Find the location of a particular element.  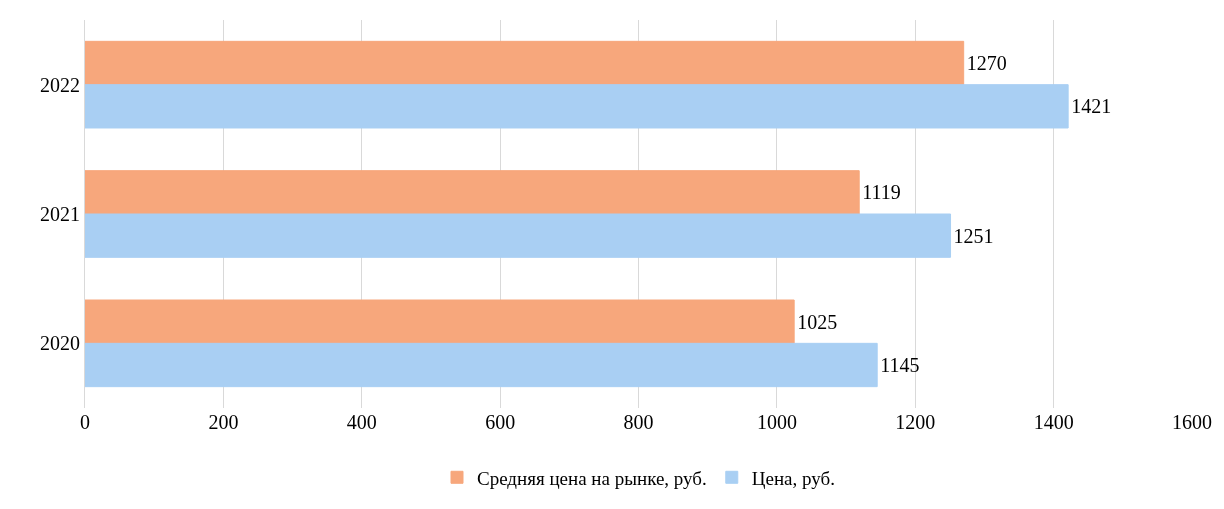

data-label: 1251 is located at coordinates (973, 235).